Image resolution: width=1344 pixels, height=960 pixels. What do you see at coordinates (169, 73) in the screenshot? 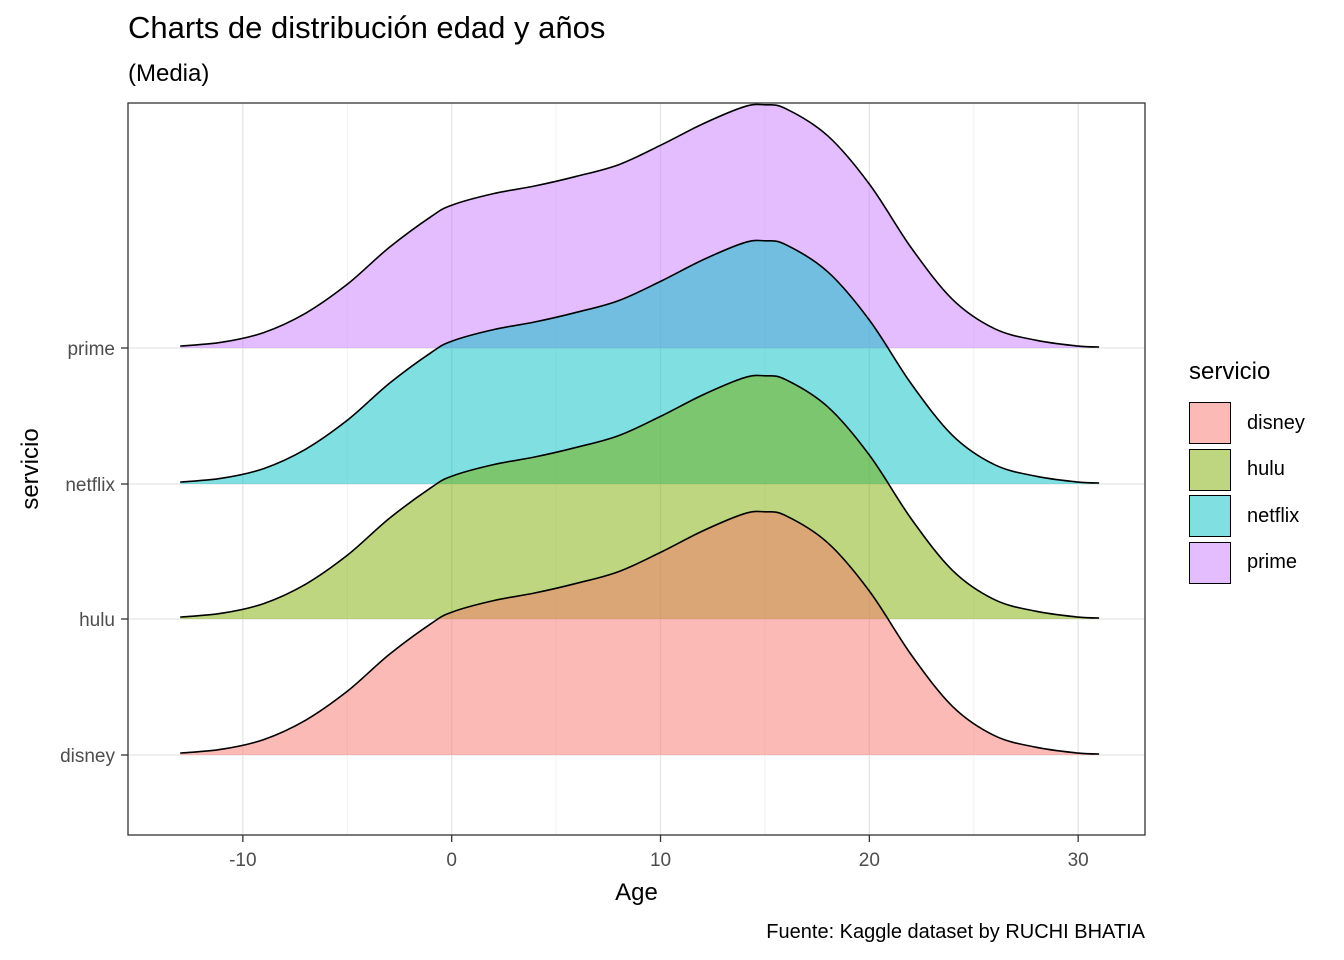
I see `chart-subtitle: (Media)` at bounding box center [169, 73].